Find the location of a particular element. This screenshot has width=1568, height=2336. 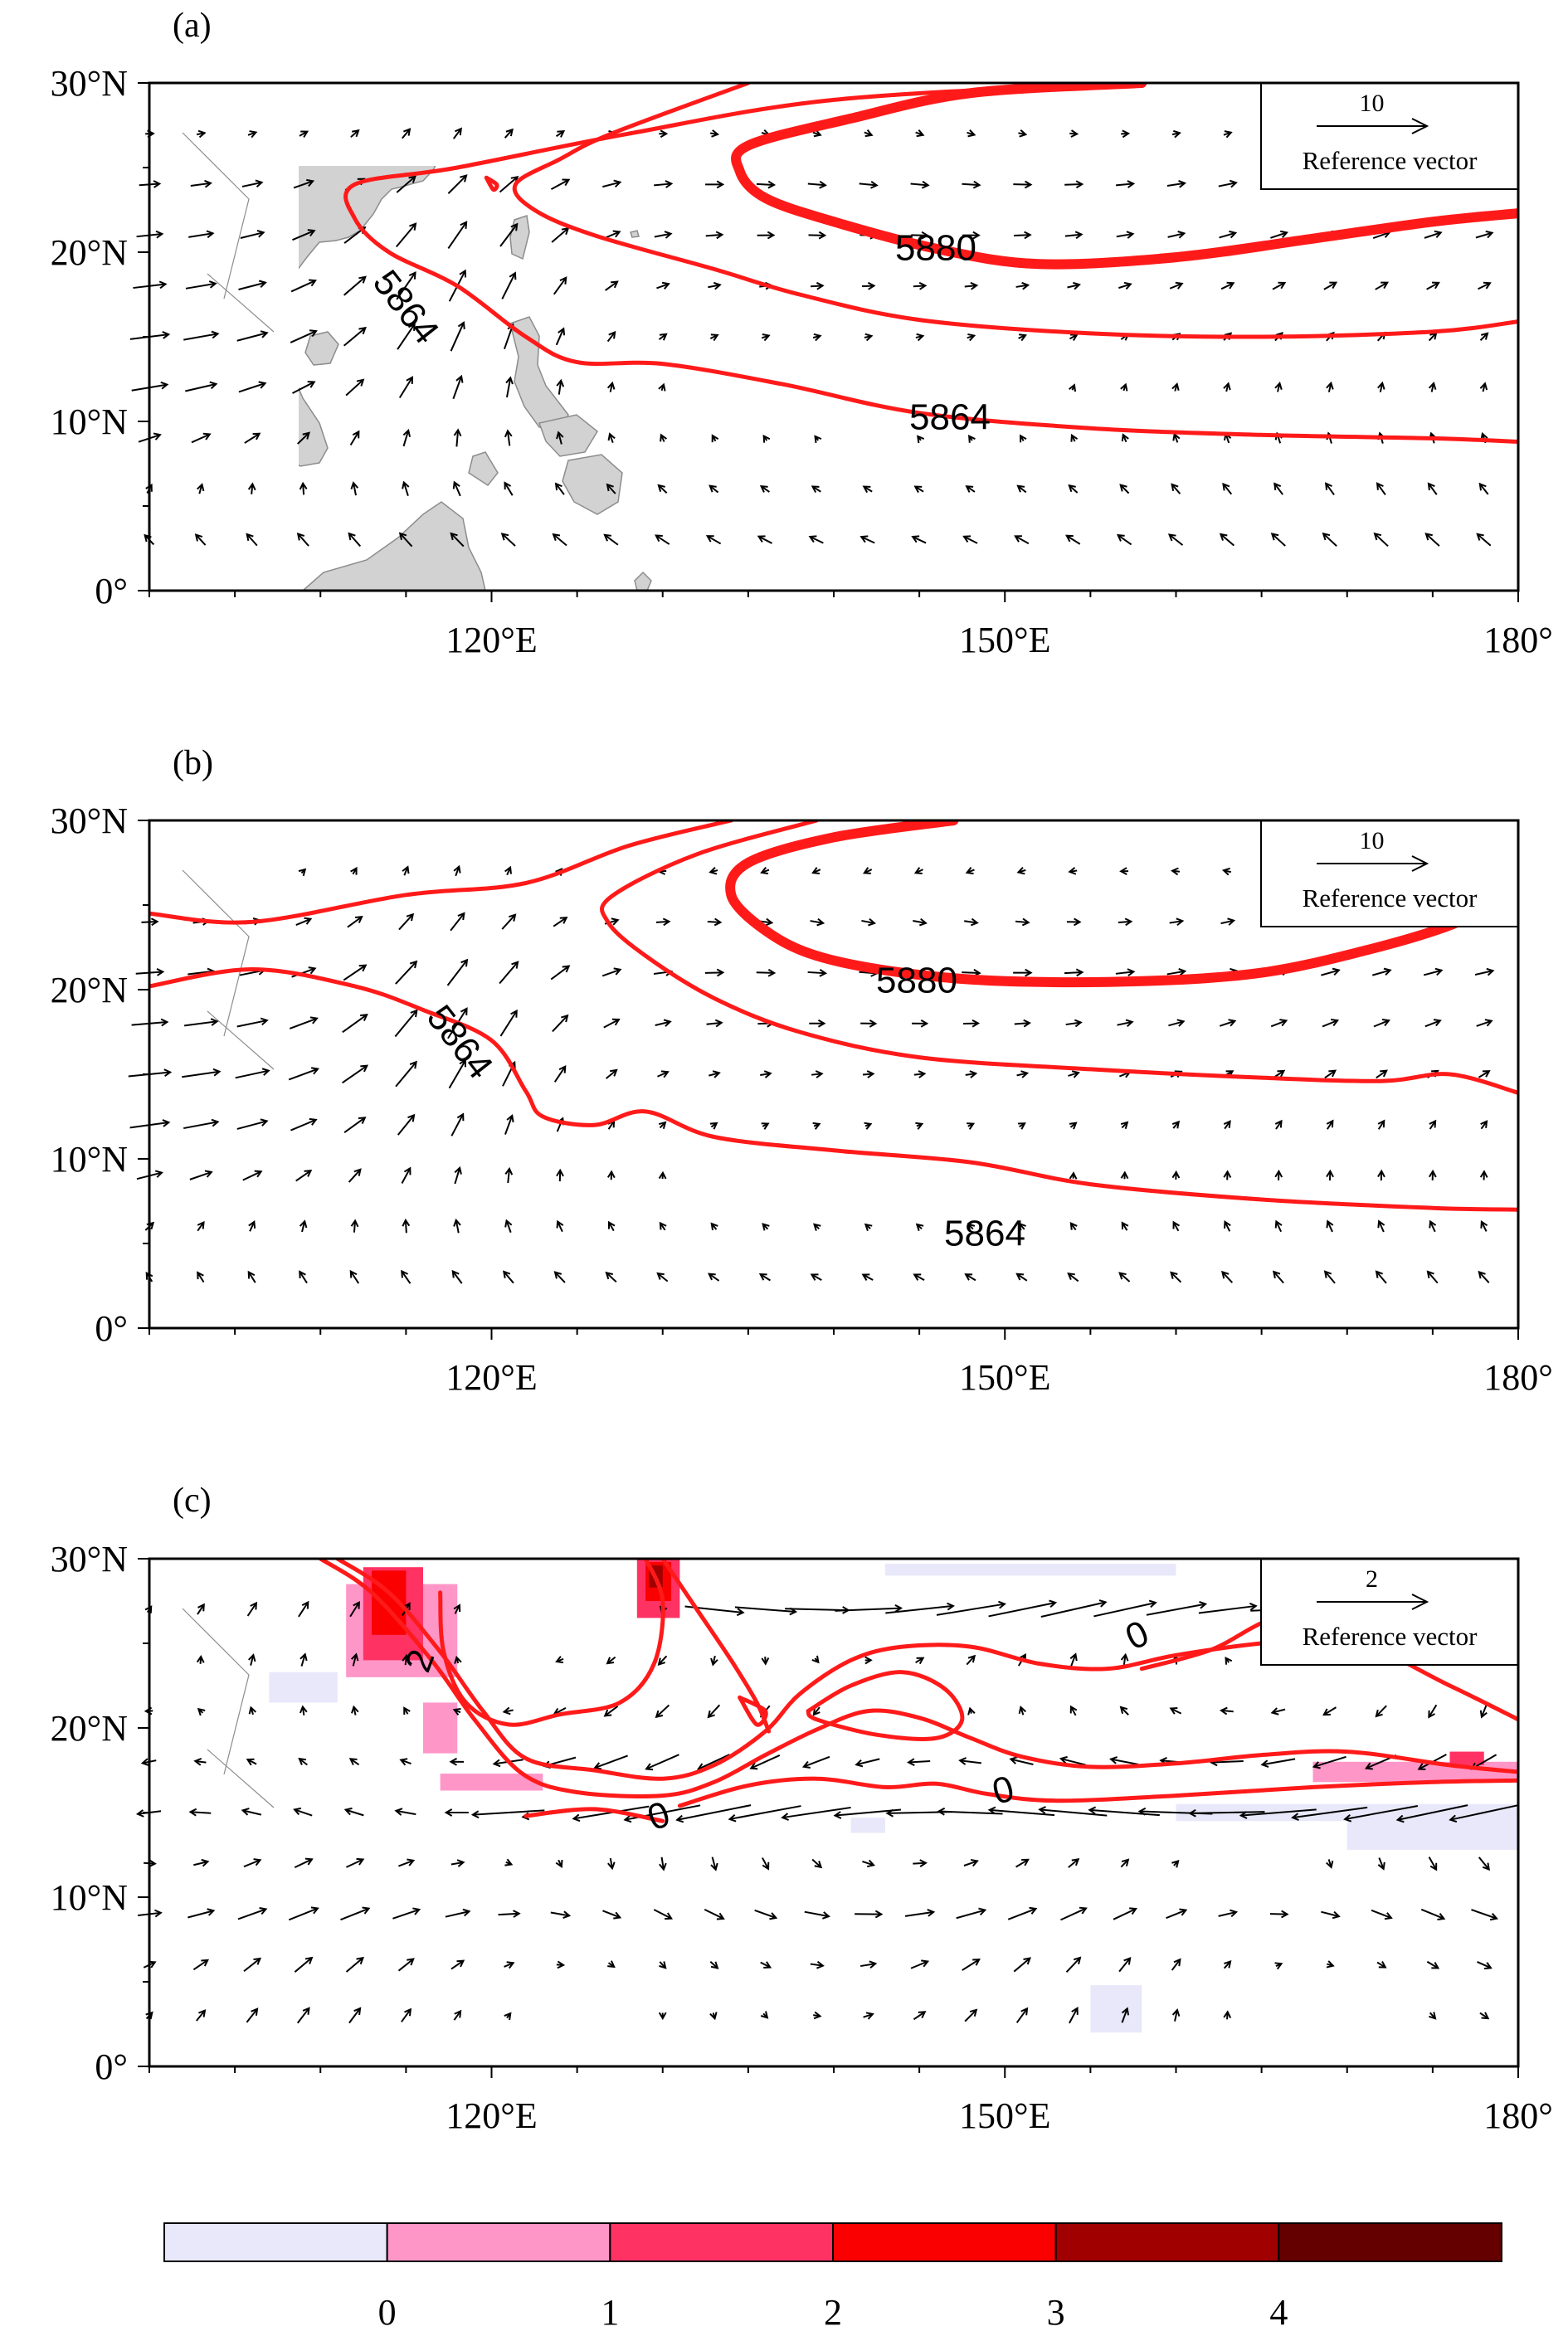

y-tick-label: 30°N is located at coordinates (89, 821).